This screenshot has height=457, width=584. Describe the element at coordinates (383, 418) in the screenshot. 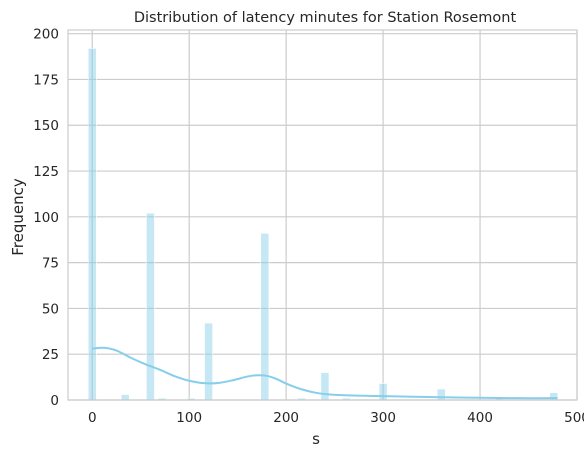

I see `x-tick-label: 300` at that location.